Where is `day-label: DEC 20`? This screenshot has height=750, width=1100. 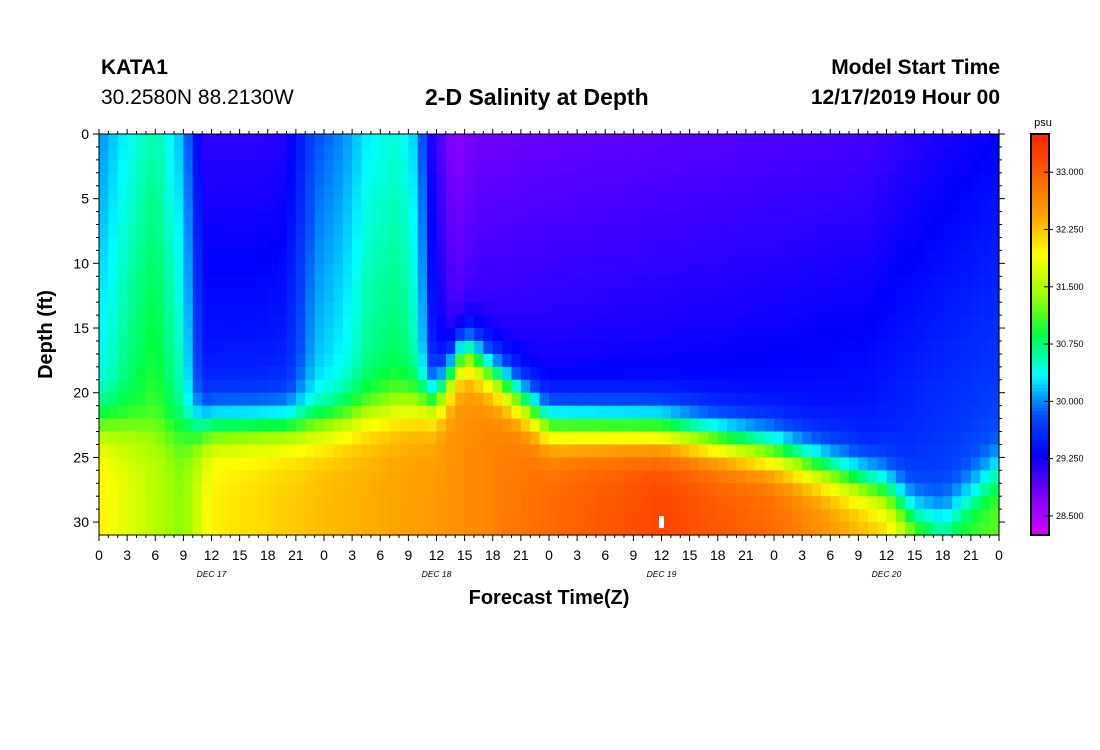
day-label: DEC 20 is located at coordinates (887, 574).